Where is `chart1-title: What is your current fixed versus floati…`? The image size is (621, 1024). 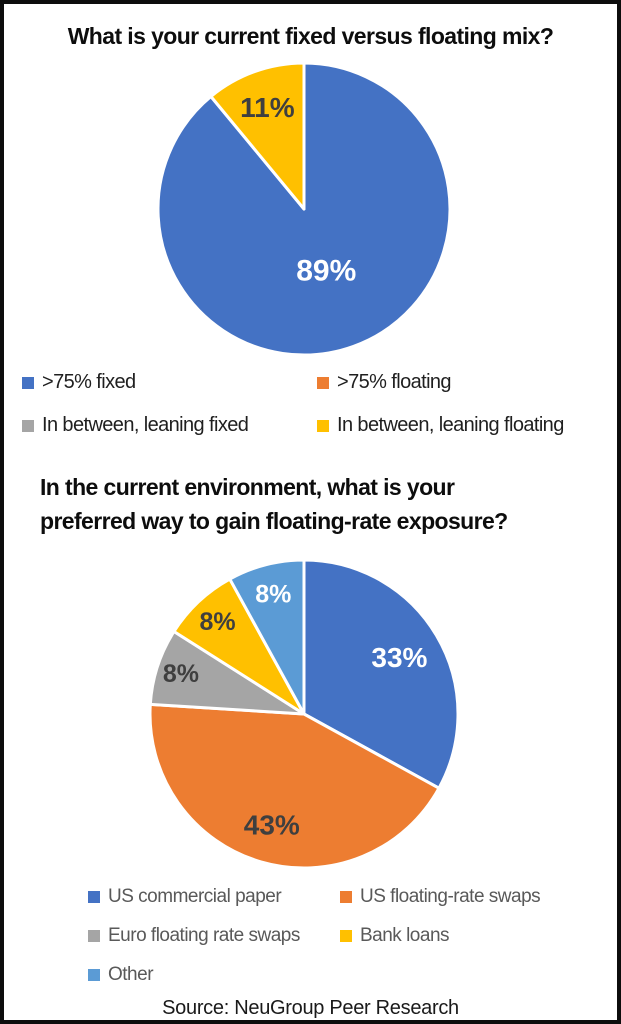
chart1-title: What is your current fixed versus floati… is located at coordinates (310, 36).